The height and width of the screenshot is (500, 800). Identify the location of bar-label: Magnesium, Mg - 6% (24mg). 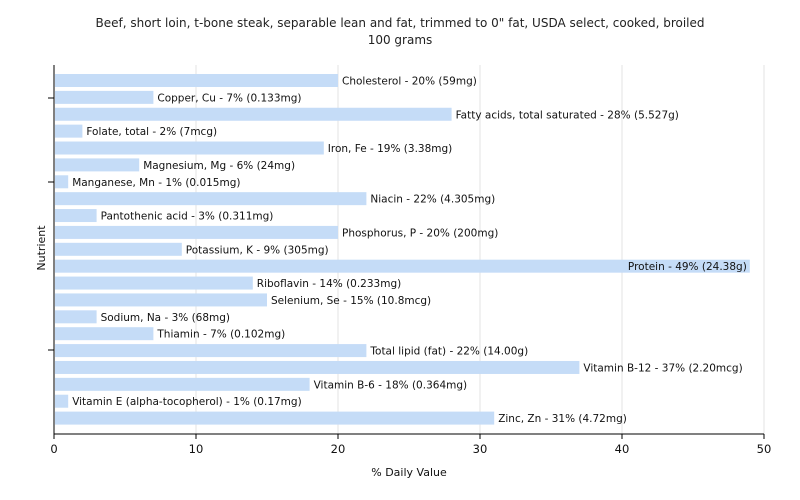
(219, 166).